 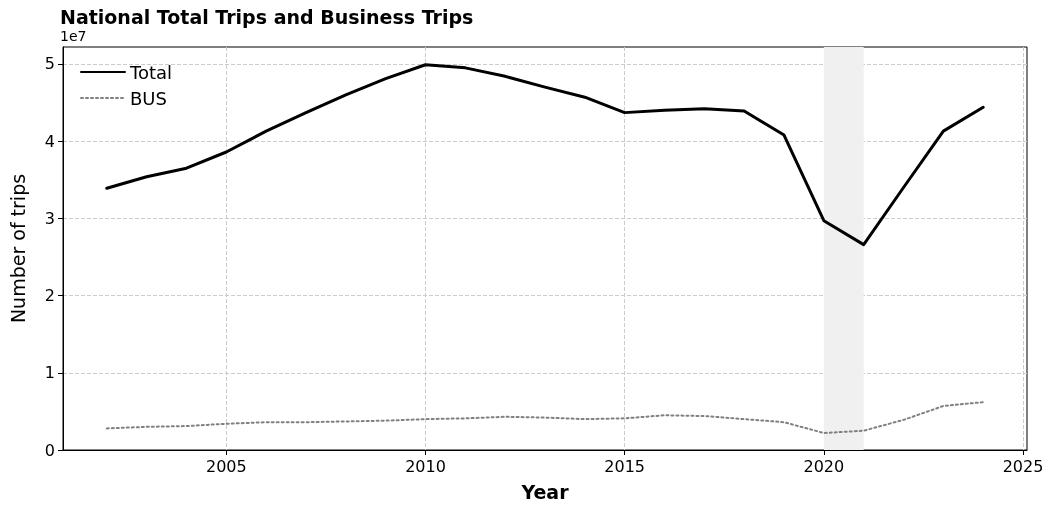 I want to click on text: 1e7, so click(x=73, y=36).